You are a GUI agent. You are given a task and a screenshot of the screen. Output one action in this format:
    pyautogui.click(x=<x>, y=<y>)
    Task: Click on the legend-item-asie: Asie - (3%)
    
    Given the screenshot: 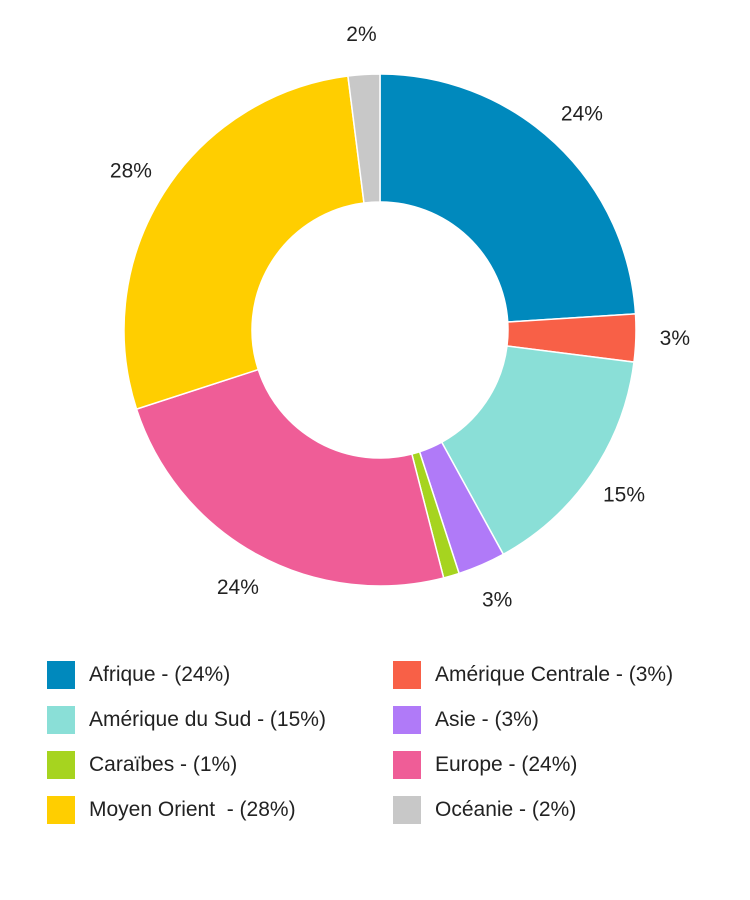 What is the action you would take?
    pyautogui.click(x=466, y=720)
    